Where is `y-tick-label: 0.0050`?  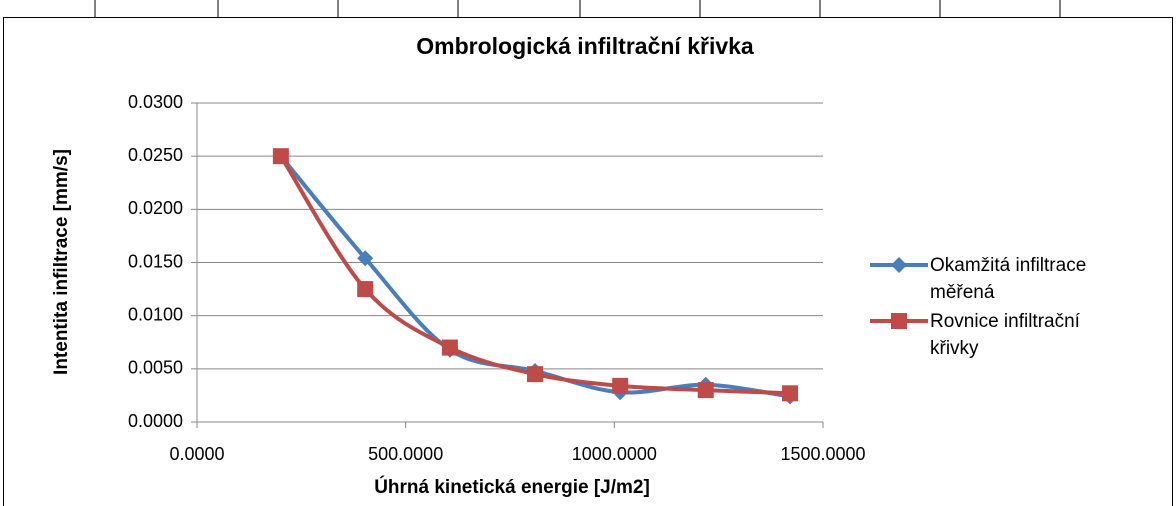
y-tick-label: 0.0050 is located at coordinates (155, 368).